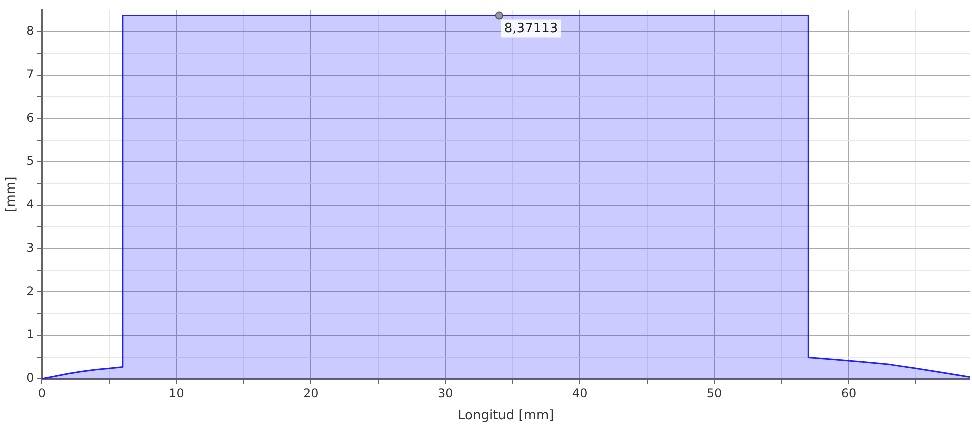 The image size is (972, 428). Describe the element at coordinates (30, 247) in the screenshot. I see `y-tick-label: 3` at that location.